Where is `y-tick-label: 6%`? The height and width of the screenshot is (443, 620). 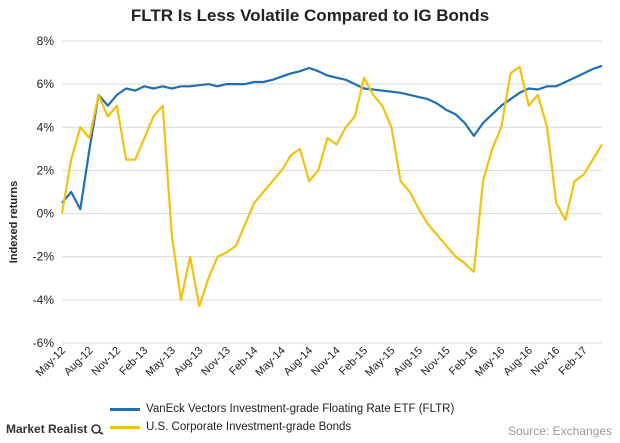 y-tick-label: 6% is located at coordinates (46, 84).